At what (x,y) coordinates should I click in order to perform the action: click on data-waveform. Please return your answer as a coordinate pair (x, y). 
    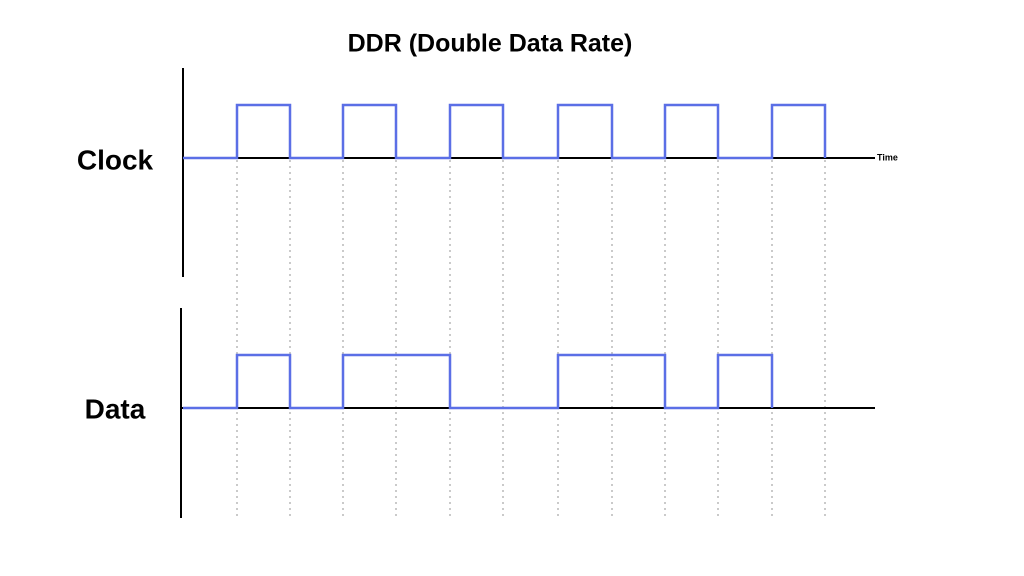
    Looking at the image, I should click on (478, 381).